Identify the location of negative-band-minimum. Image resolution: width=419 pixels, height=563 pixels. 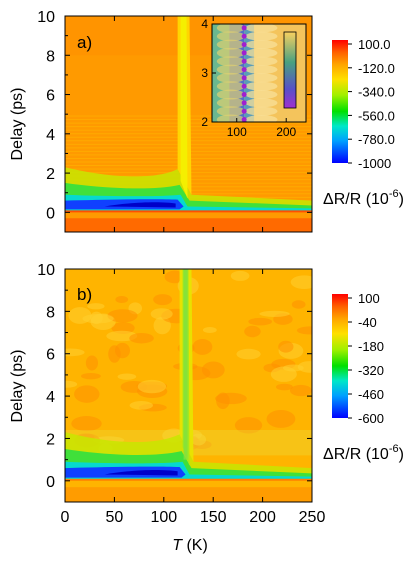
(140, 205).